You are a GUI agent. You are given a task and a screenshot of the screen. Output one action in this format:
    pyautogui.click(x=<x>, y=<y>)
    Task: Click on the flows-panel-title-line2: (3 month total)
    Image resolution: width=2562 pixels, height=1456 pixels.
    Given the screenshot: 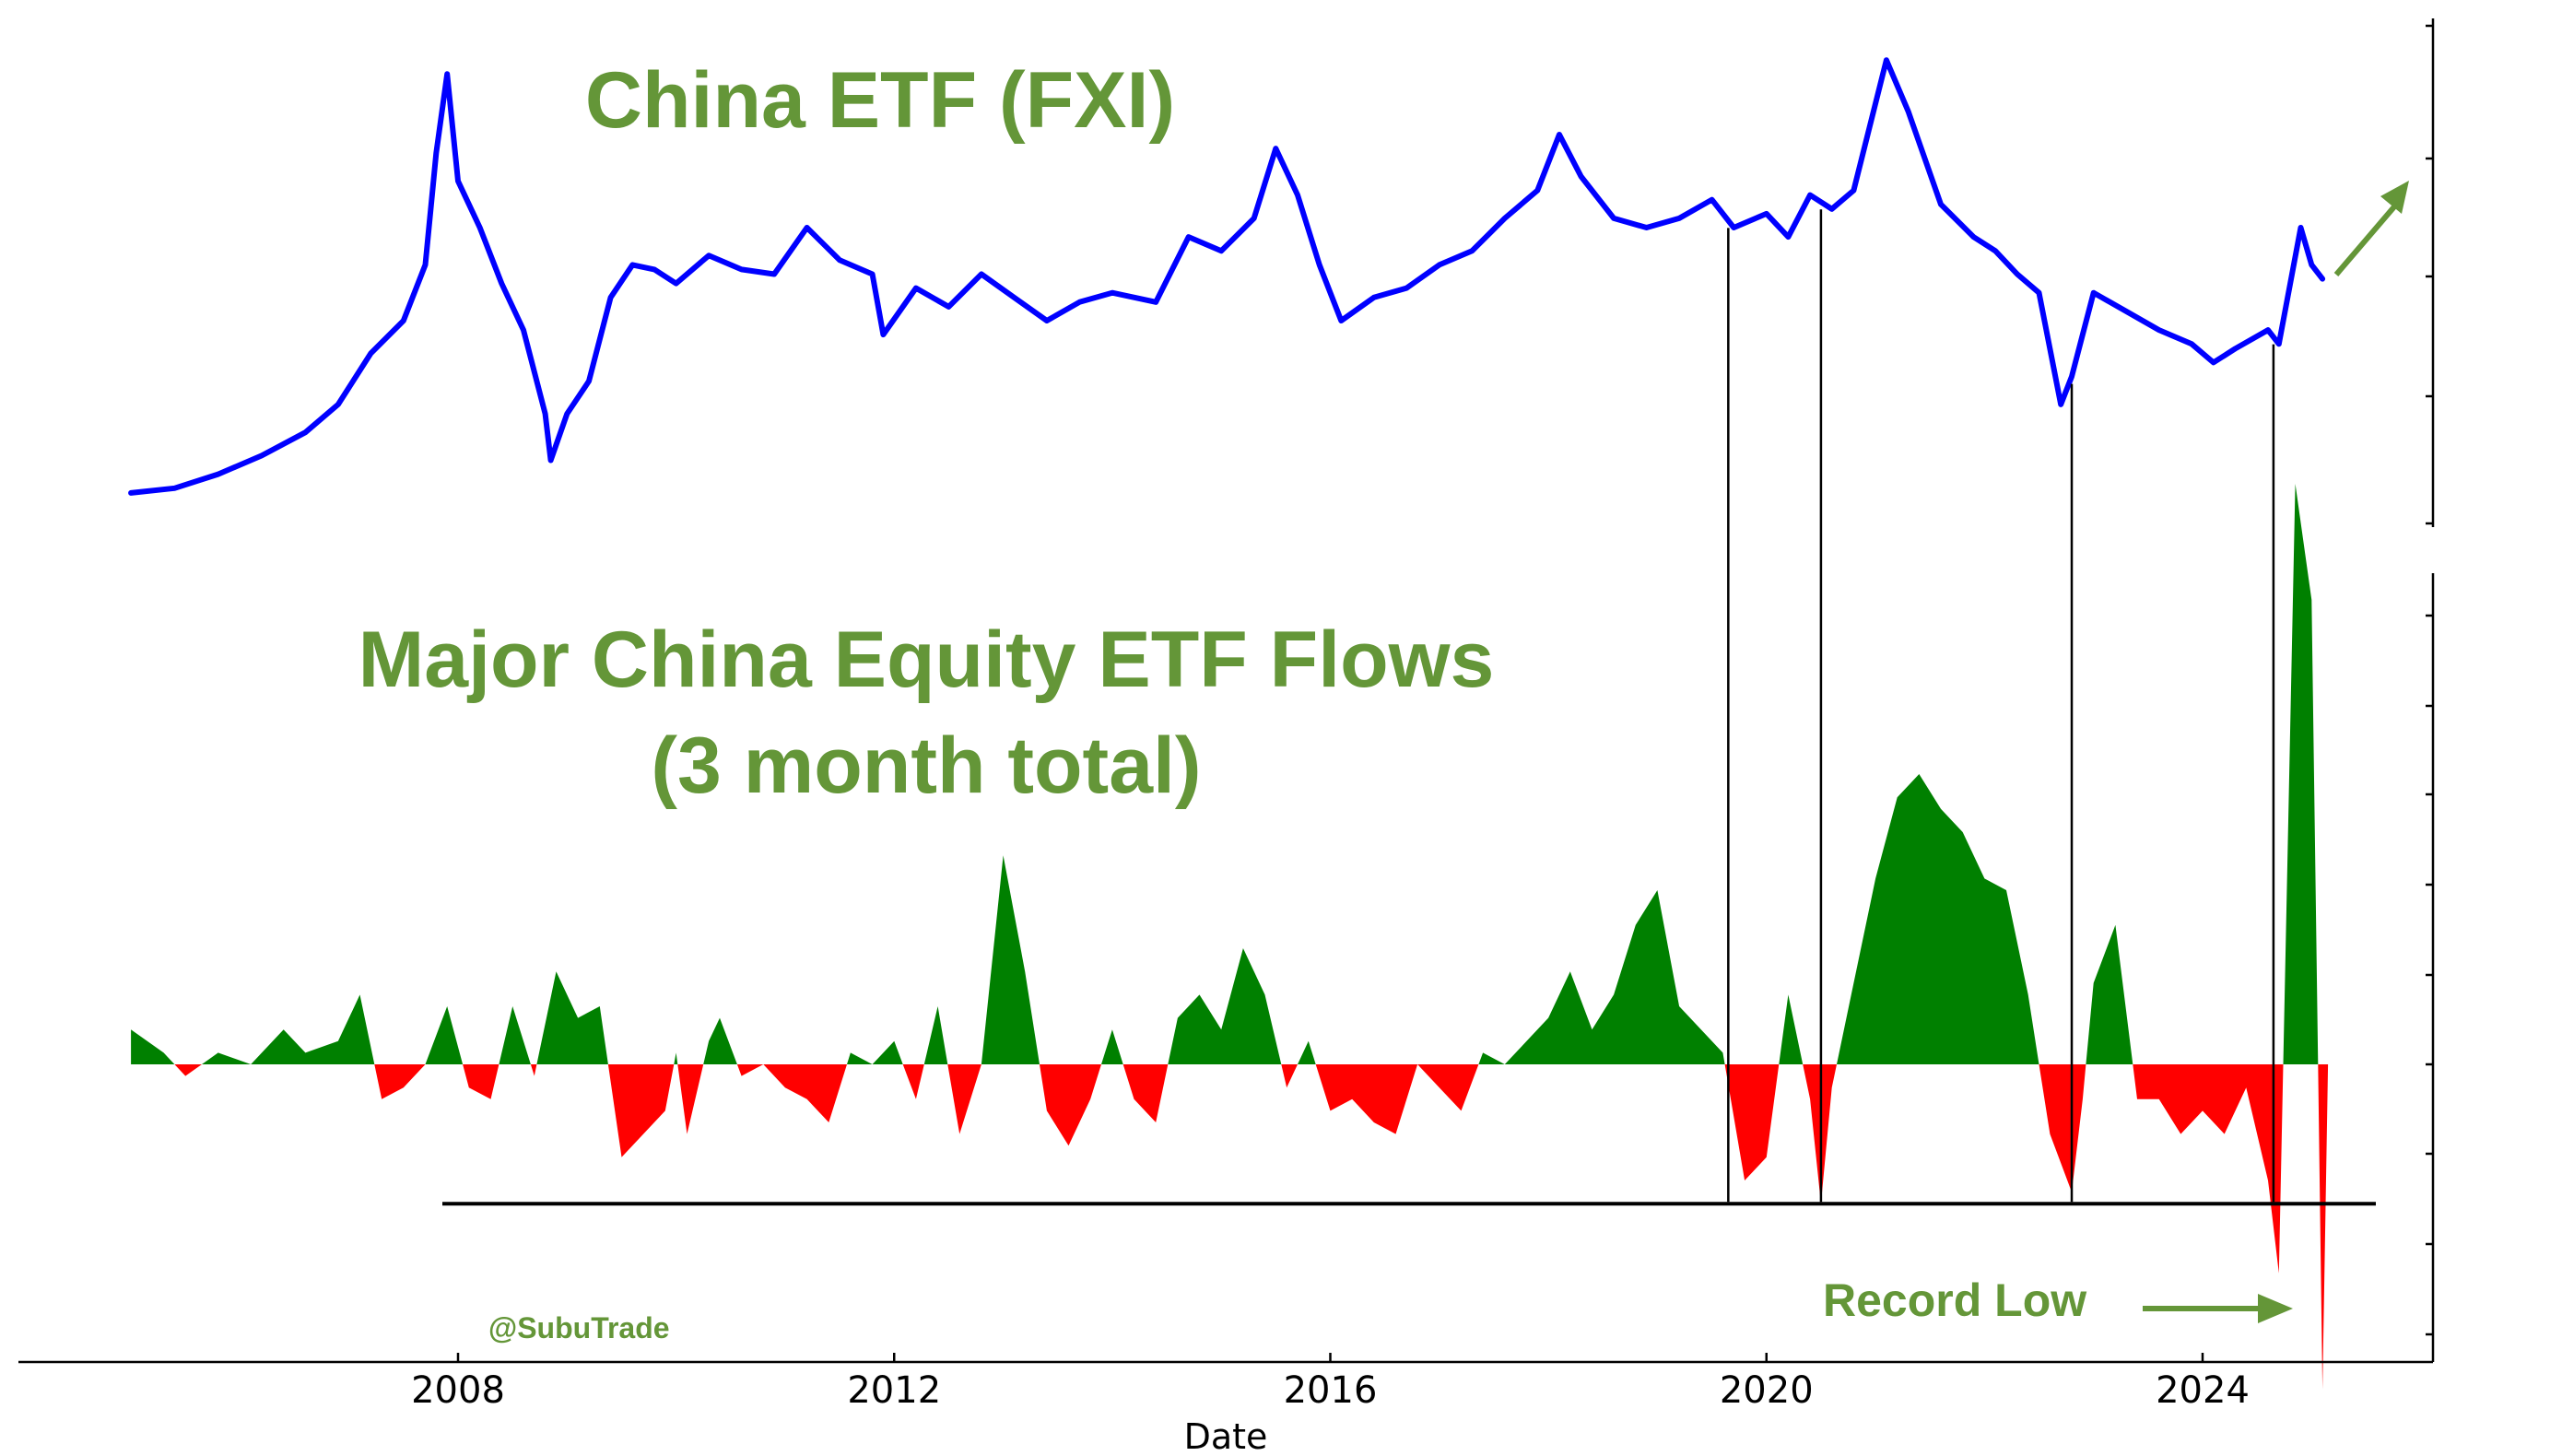 What is the action you would take?
    pyautogui.click(x=926, y=766)
    